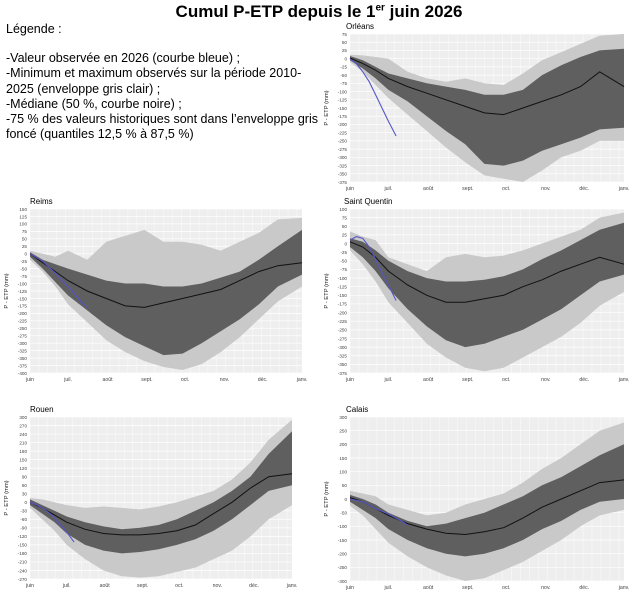 This screenshot has height=600, width=638. Describe the element at coordinates (34, 29) in the screenshot. I see `legend-heading: Légende :` at that location.